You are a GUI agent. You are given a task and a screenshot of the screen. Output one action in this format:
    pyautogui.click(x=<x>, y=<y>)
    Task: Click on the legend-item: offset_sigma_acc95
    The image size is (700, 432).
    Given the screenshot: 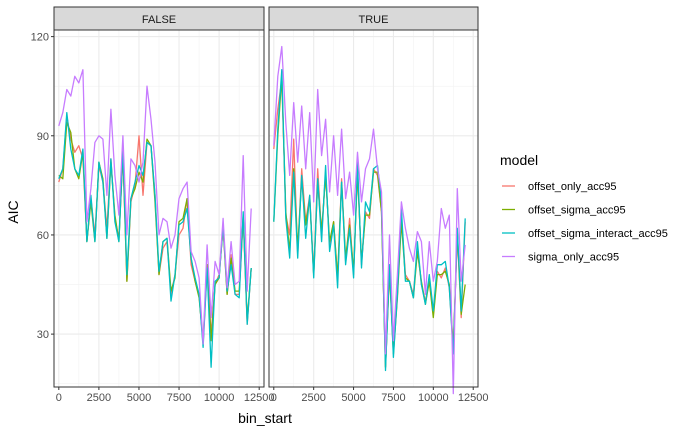 What is the action you would take?
    pyautogui.click(x=563, y=210)
    